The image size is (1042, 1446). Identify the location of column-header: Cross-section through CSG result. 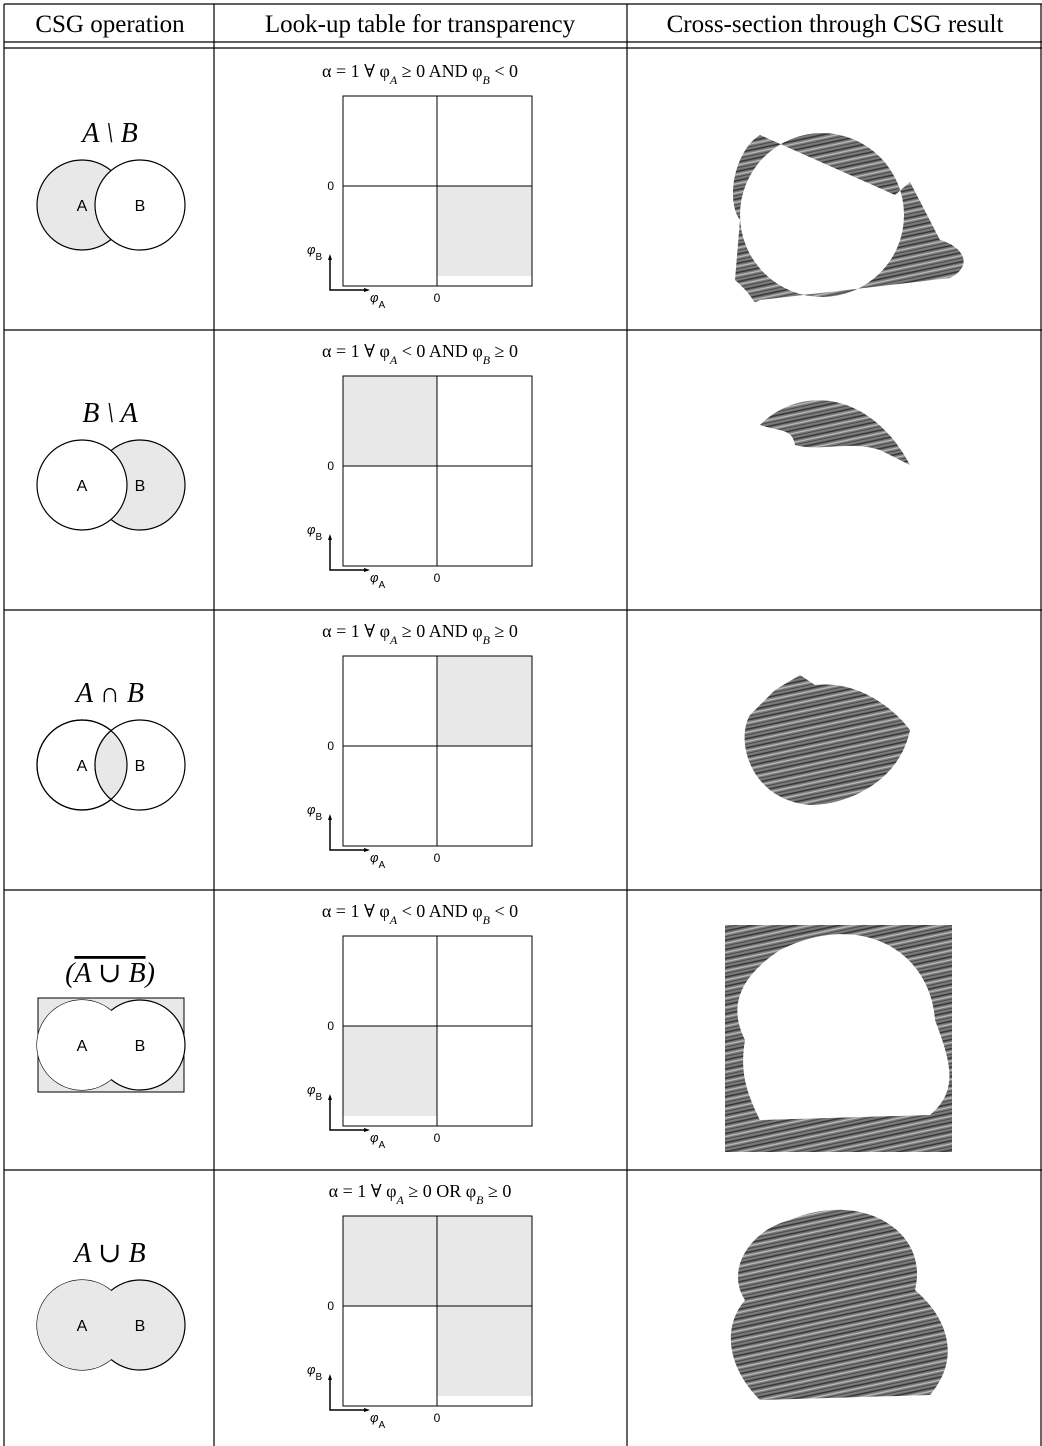
(835, 24).